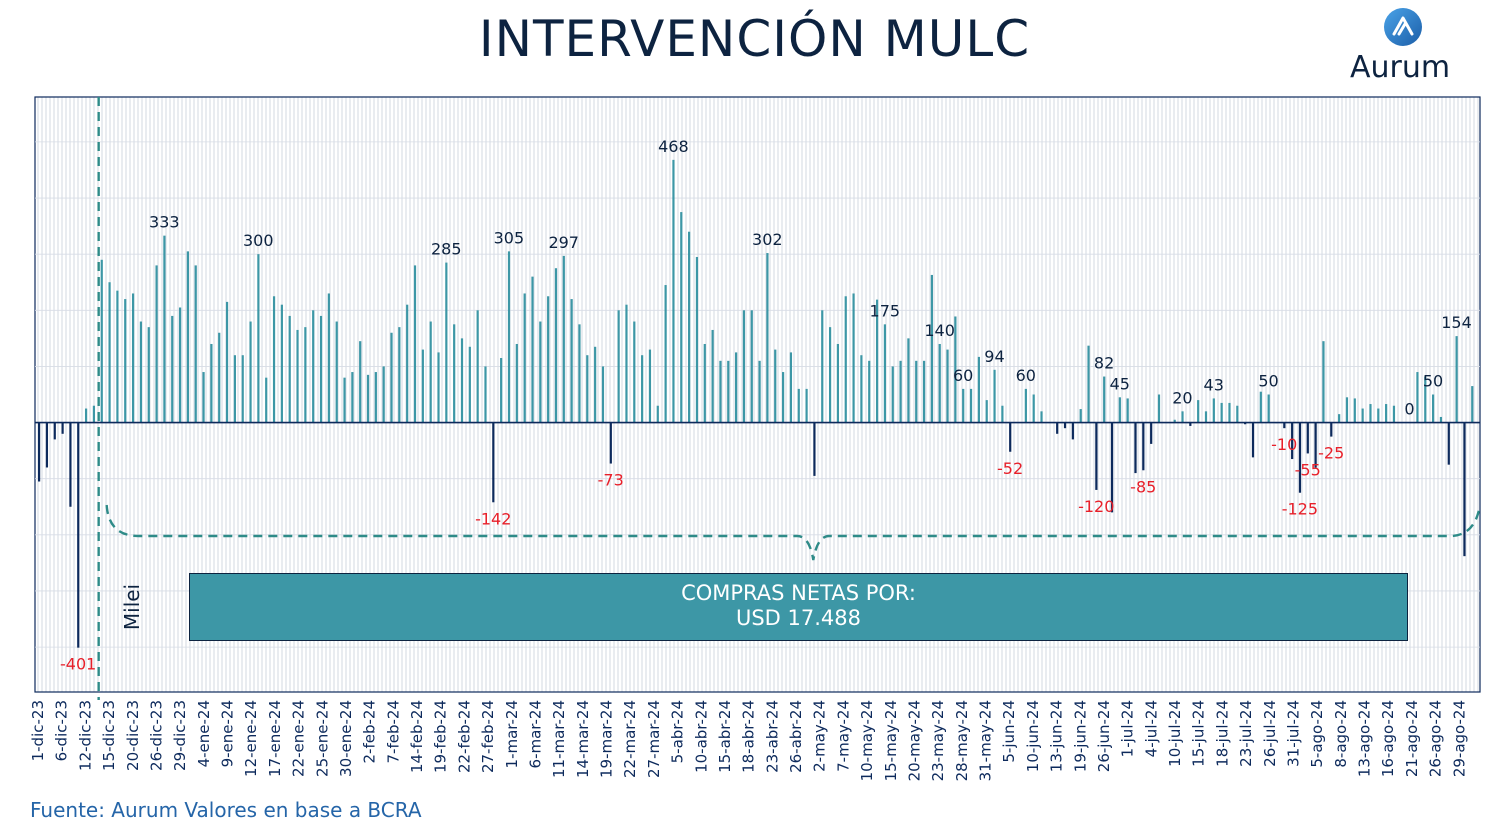 Image resolution: width=1509 pixels, height=839 pixels. Describe the element at coordinates (299, 738) in the screenshot. I see `x-tick-label: 22-ene-24` at that location.